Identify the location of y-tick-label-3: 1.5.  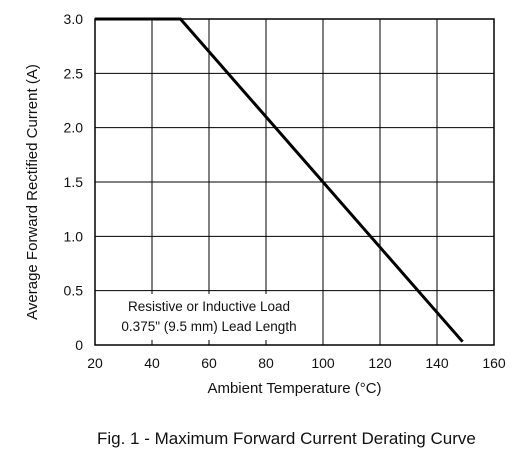
(74, 182).